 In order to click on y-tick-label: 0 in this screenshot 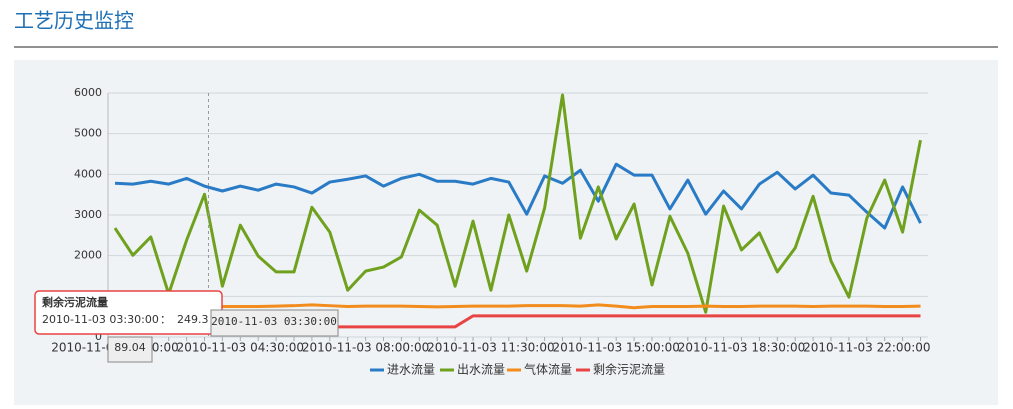, I will do `click(98, 336)`.